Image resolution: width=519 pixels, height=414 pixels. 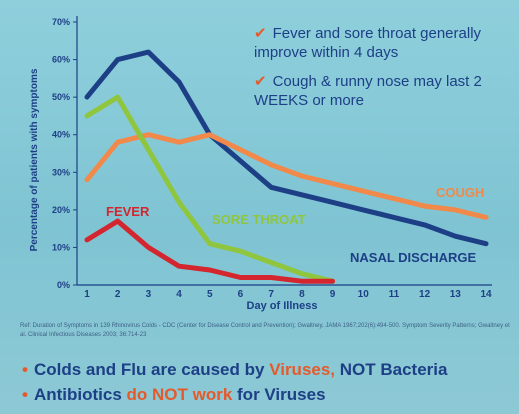 I want to click on series-line-fever, so click(x=209, y=251).